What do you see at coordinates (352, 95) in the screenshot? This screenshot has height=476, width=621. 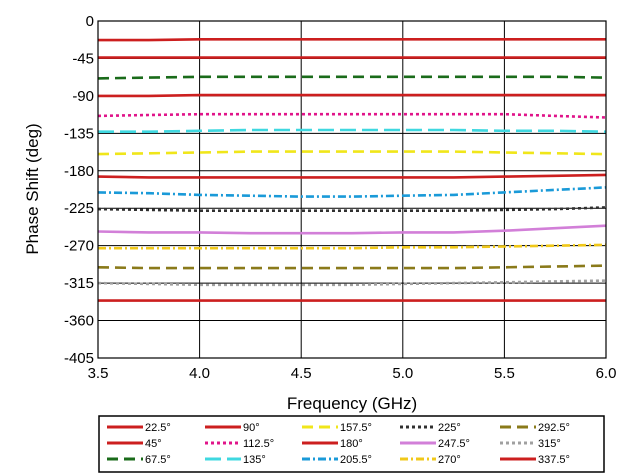 I see `series-90-deg-line` at bounding box center [352, 95].